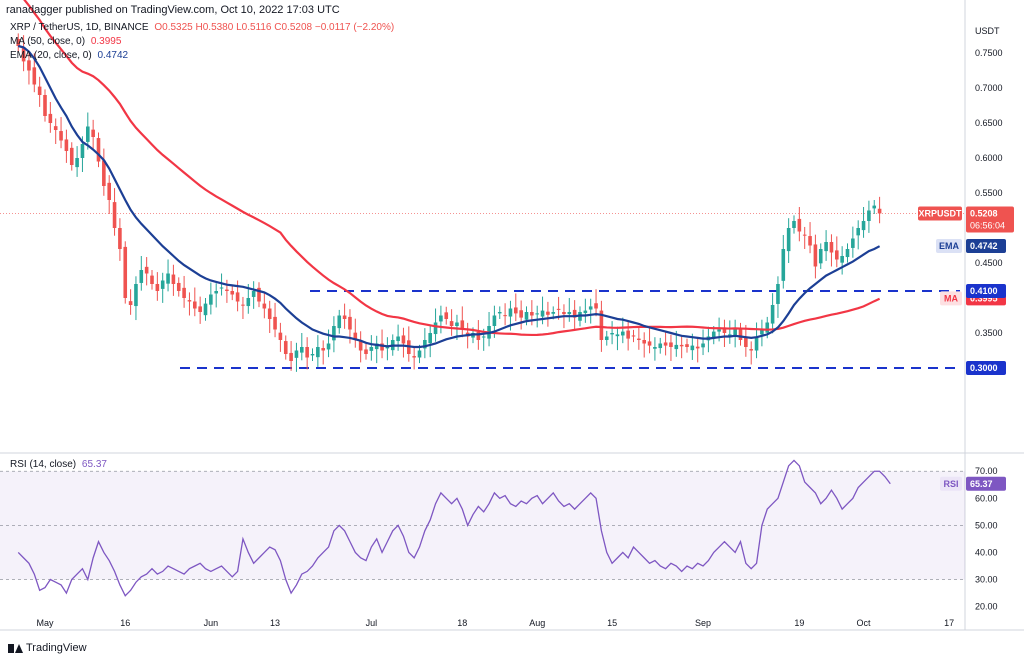  Describe the element at coordinates (43, 464) in the screenshot. I see `rsi-legend-label: RSI (14, close)` at that location.